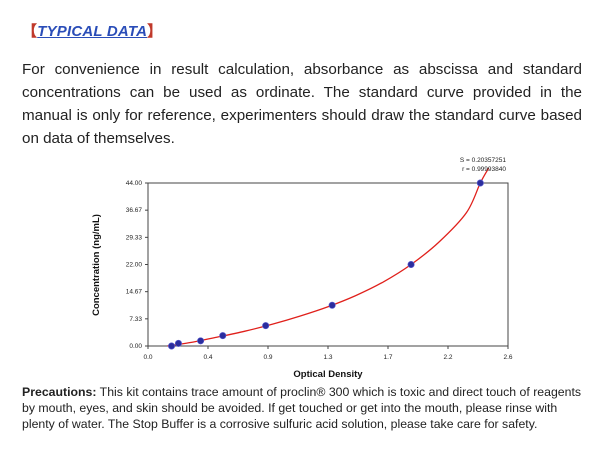  What do you see at coordinates (447, 357) in the screenshot?
I see `x-tick-label: 2.2` at bounding box center [447, 357].